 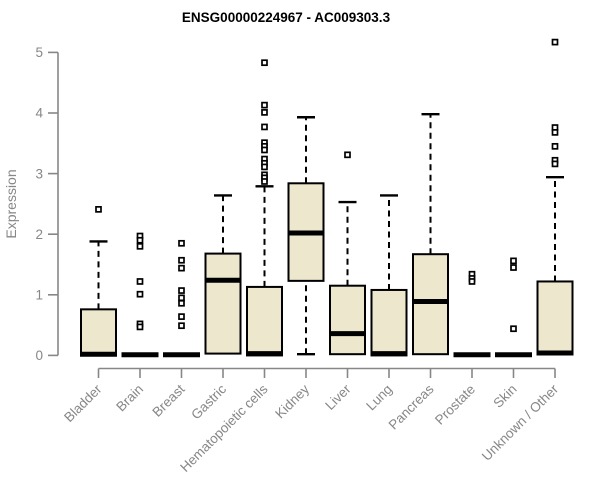 What do you see at coordinates (306, 236) in the screenshot?
I see `box-kidney` at bounding box center [306, 236].